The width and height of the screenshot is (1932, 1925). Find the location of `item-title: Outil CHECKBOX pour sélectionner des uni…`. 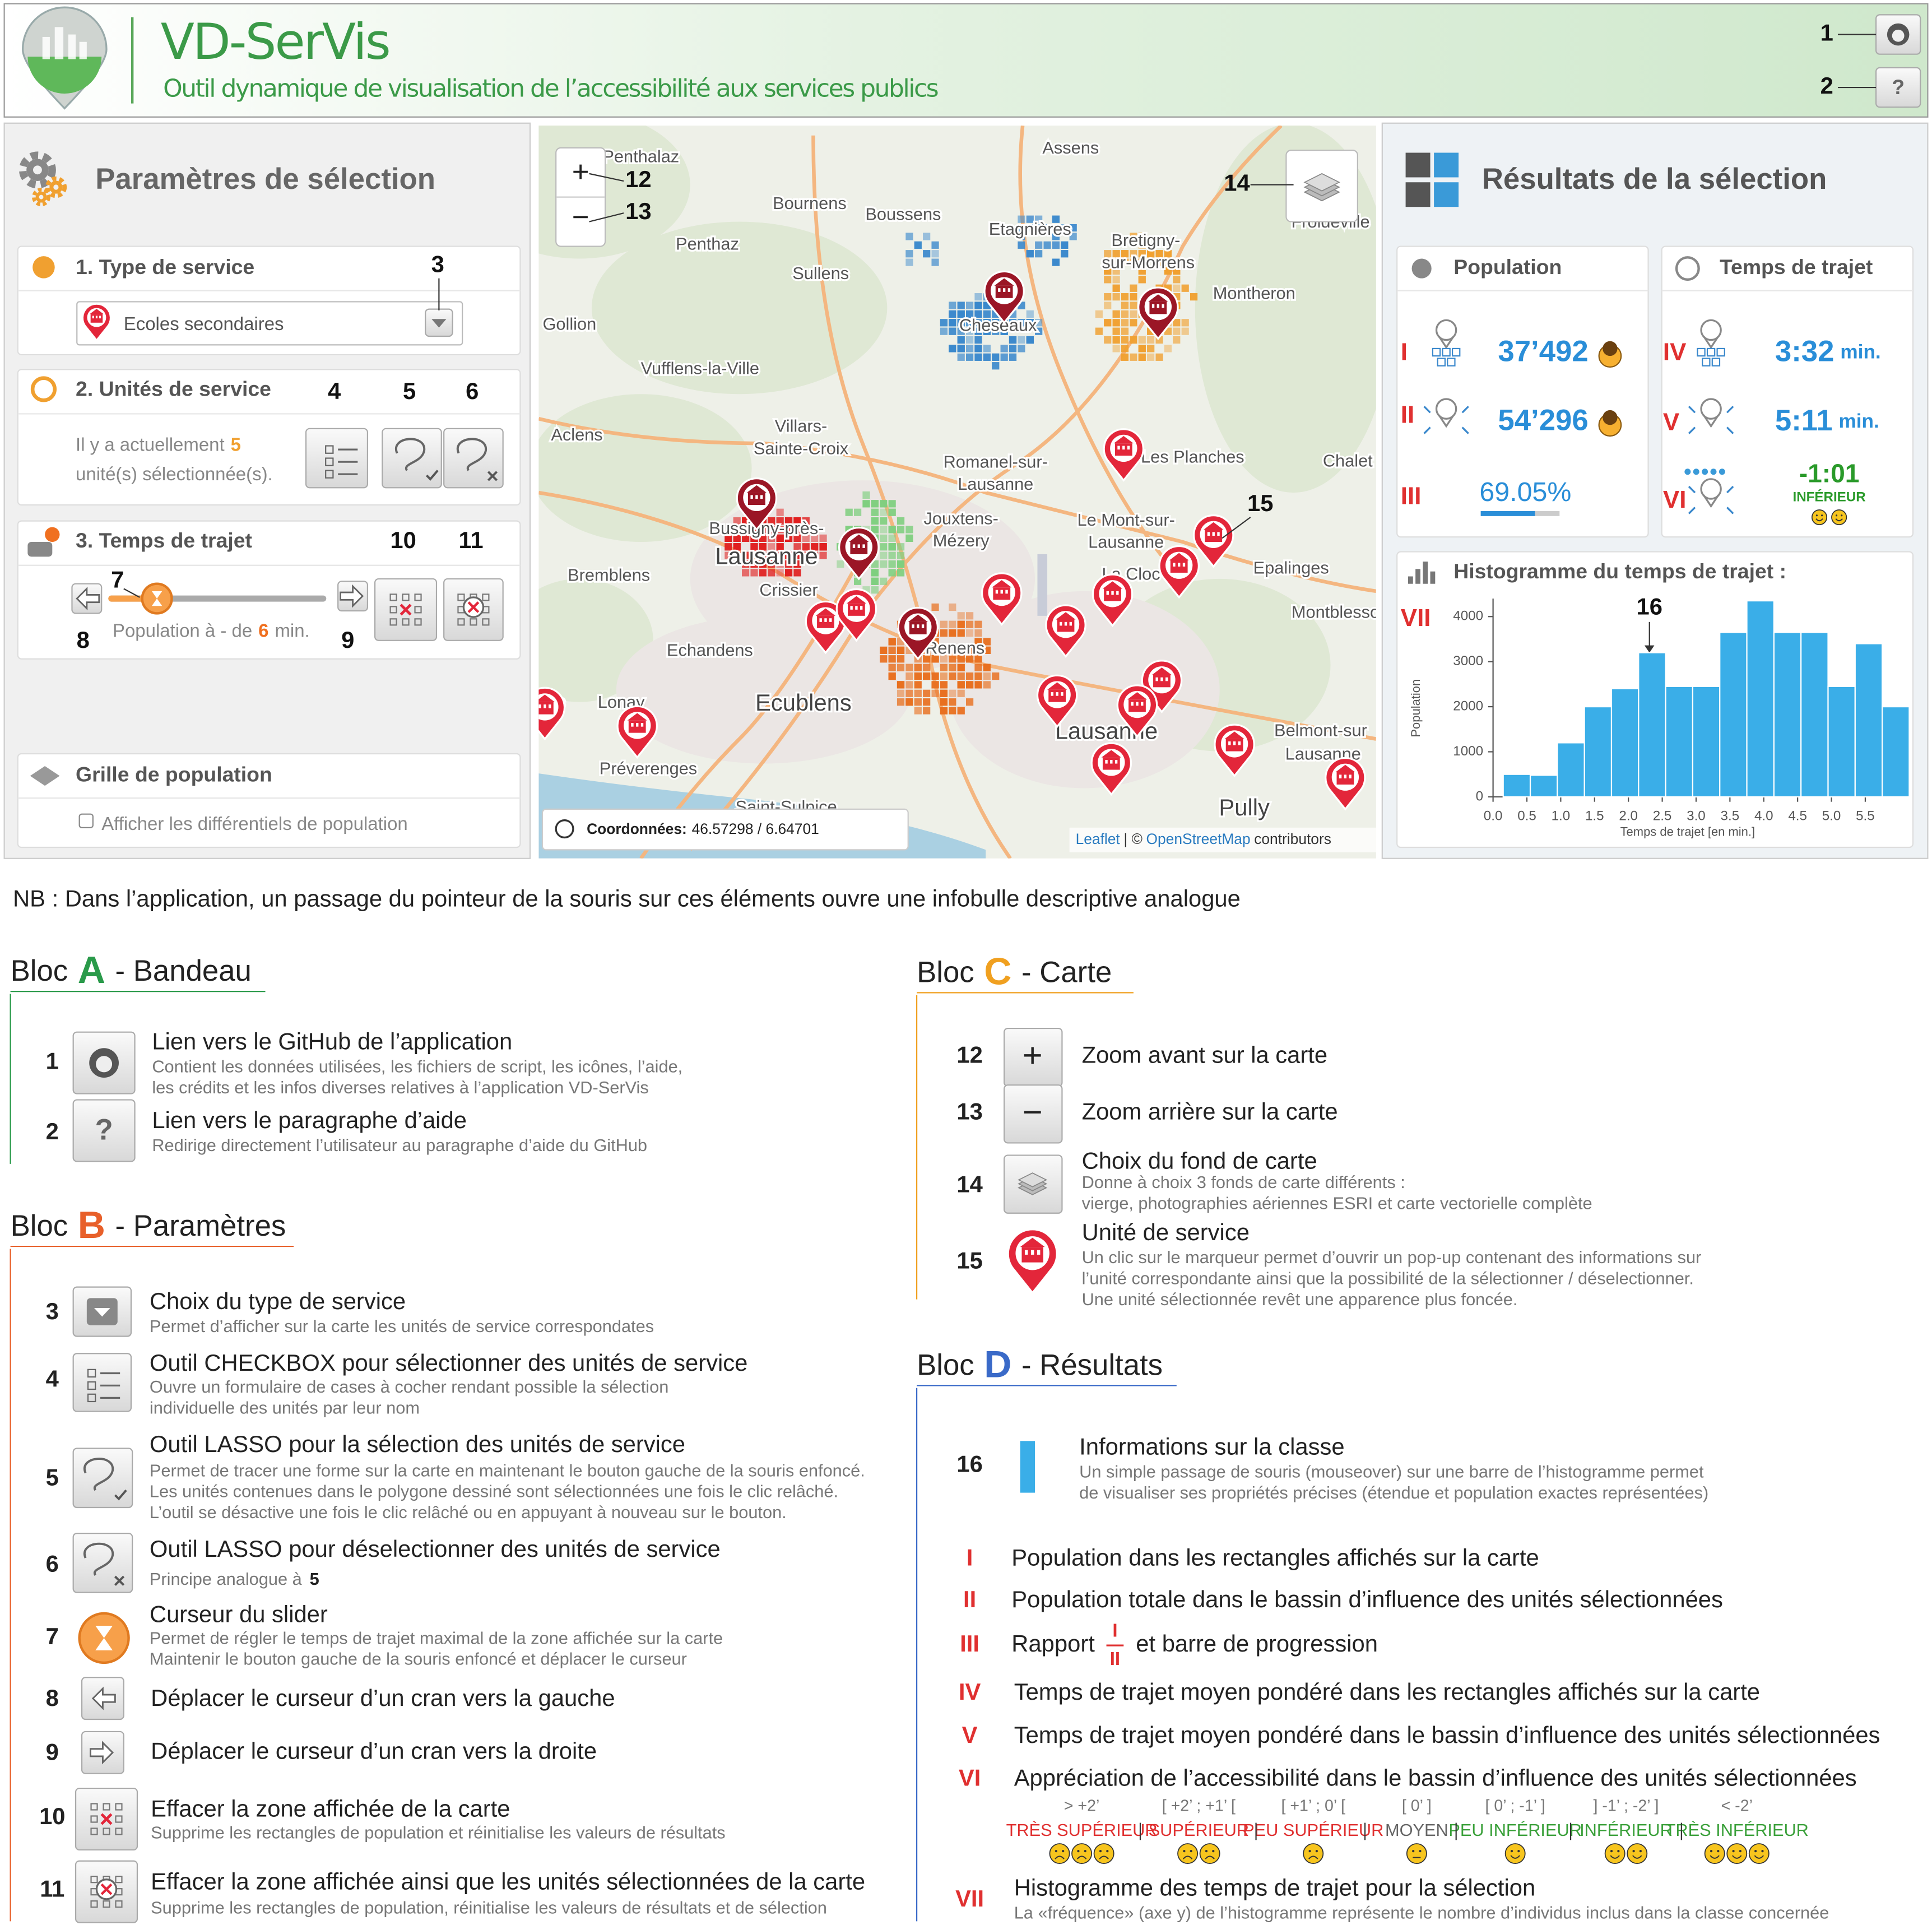

item-title: Outil CHECKBOX pour sélectionner des uni… is located at coordinates (449, 1362).